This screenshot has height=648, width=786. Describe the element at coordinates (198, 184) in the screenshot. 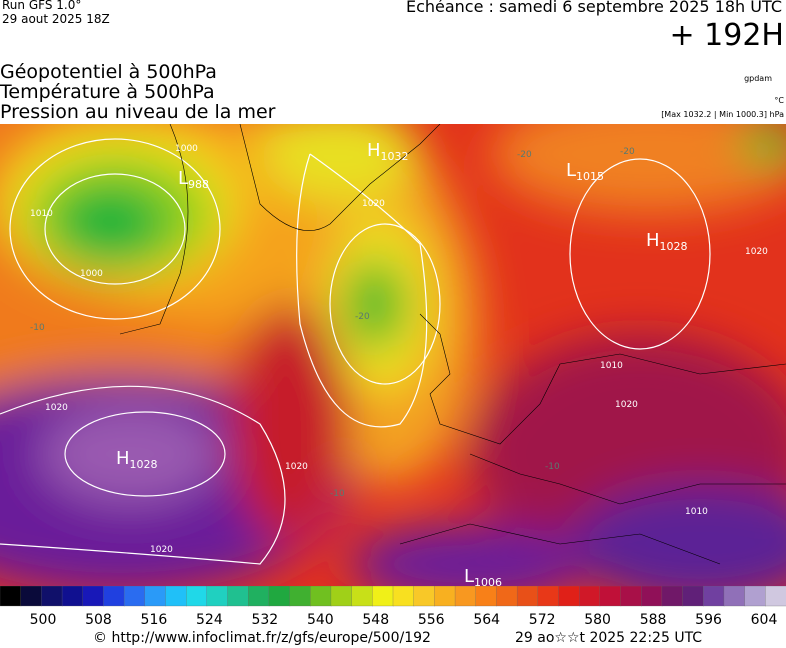

I see `center-value: 988` at that location.